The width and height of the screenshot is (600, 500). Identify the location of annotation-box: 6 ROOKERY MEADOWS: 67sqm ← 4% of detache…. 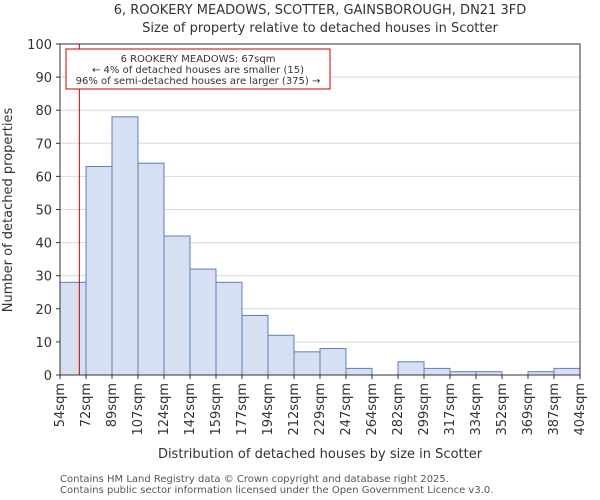
(198, 69).